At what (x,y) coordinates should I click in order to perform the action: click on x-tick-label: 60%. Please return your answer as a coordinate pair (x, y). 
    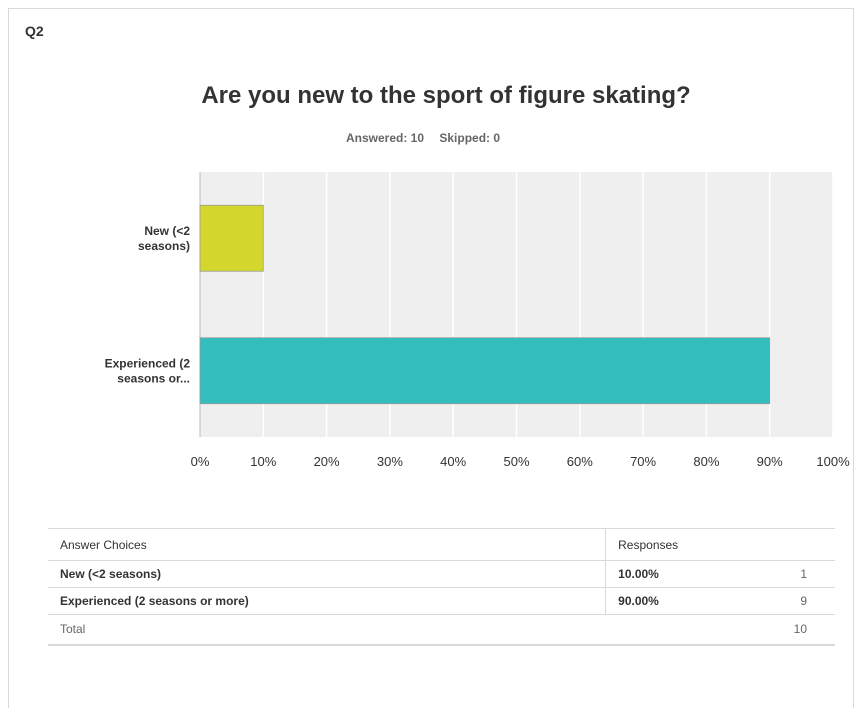
    Looking at the image, I should click on (580, 461).